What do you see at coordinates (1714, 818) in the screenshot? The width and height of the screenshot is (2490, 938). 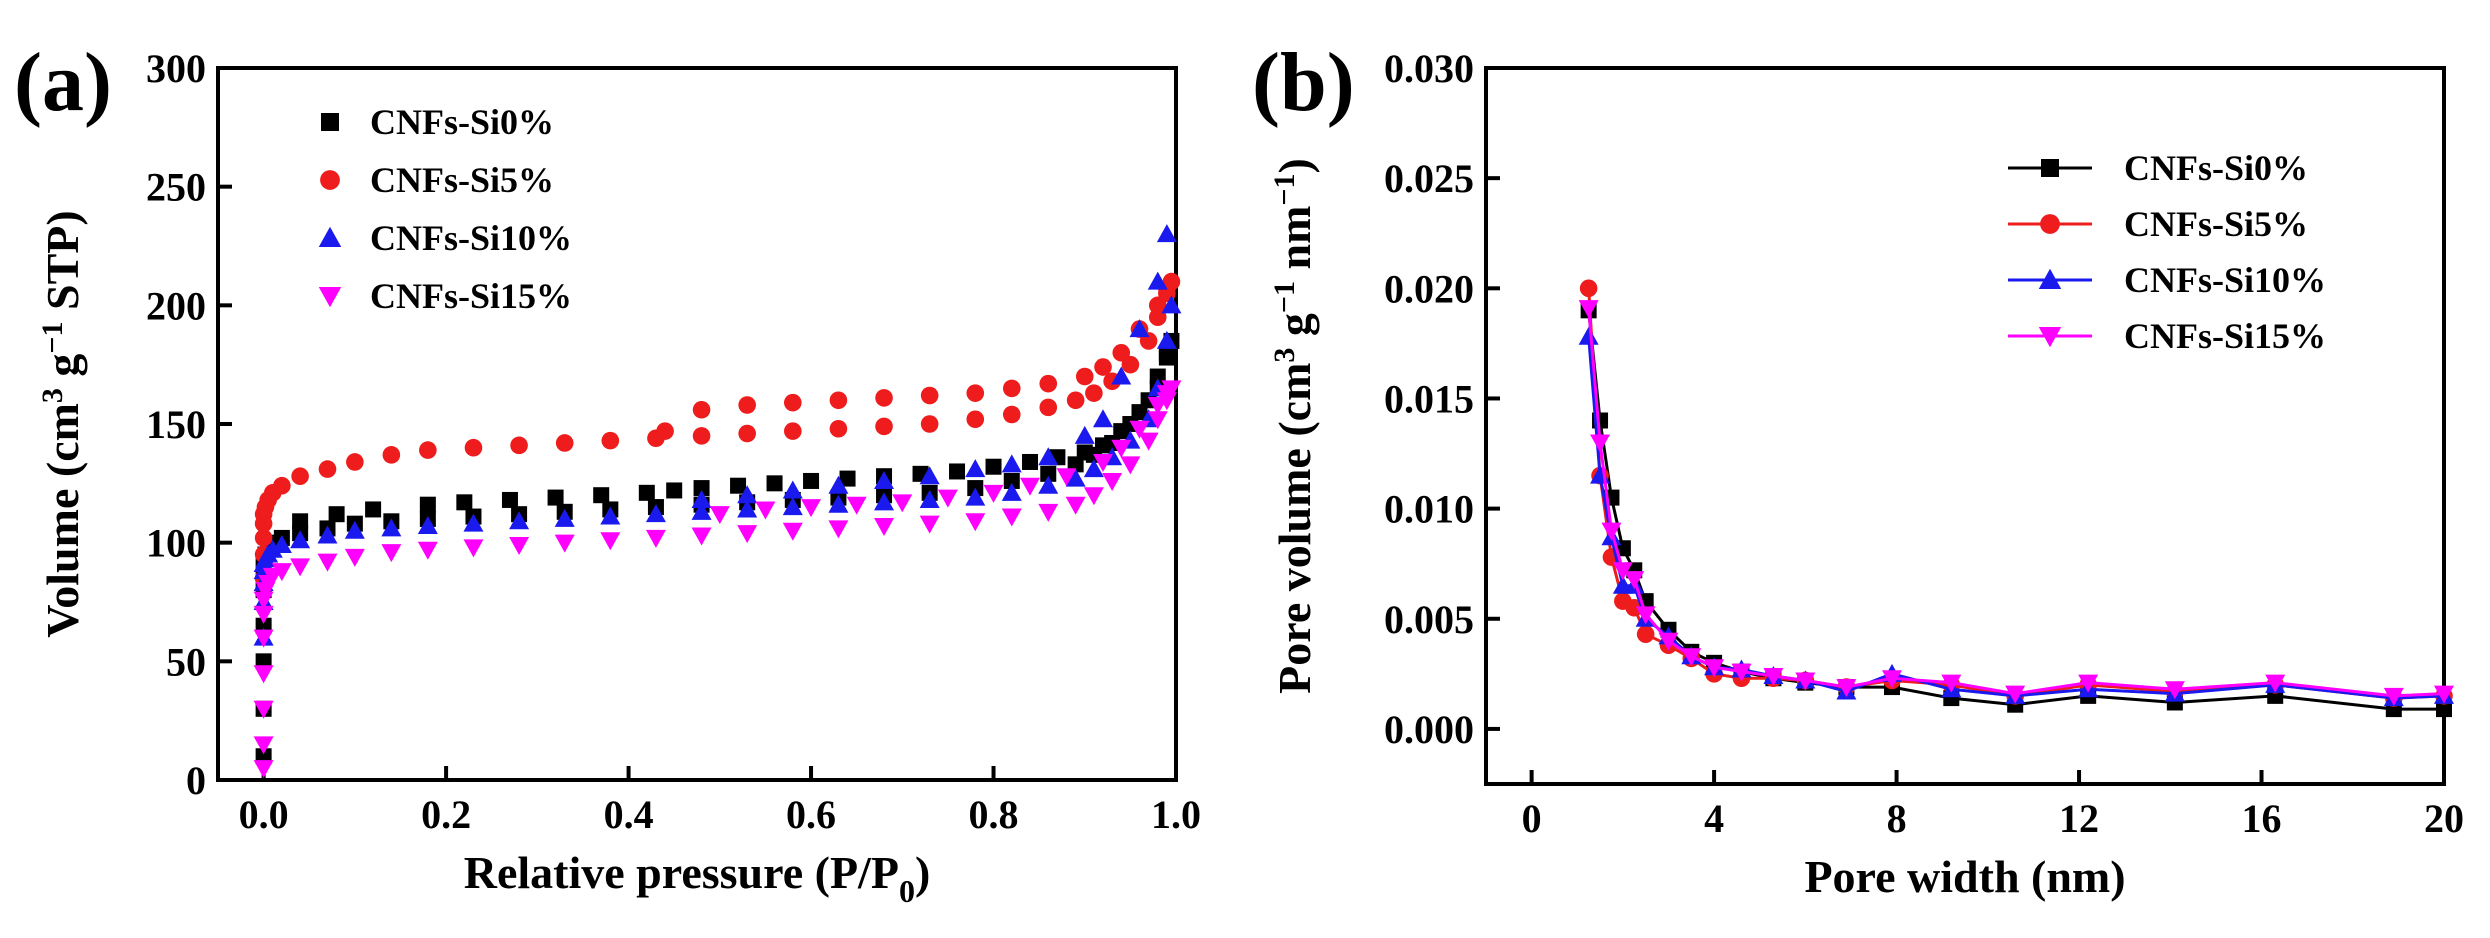 I see `x-tick-label: 4` at bounding box center [1714, 818].